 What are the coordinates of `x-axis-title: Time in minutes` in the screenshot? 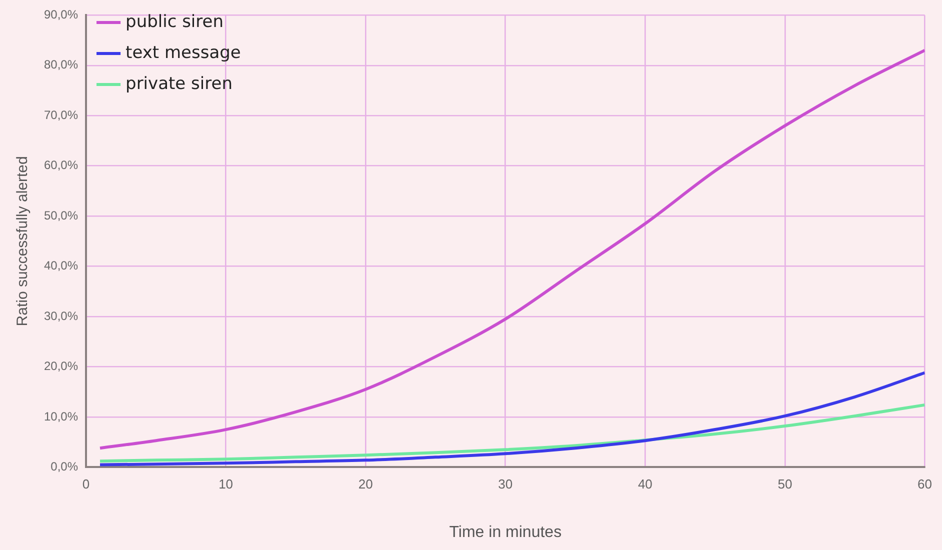 It's located at (505, 532).